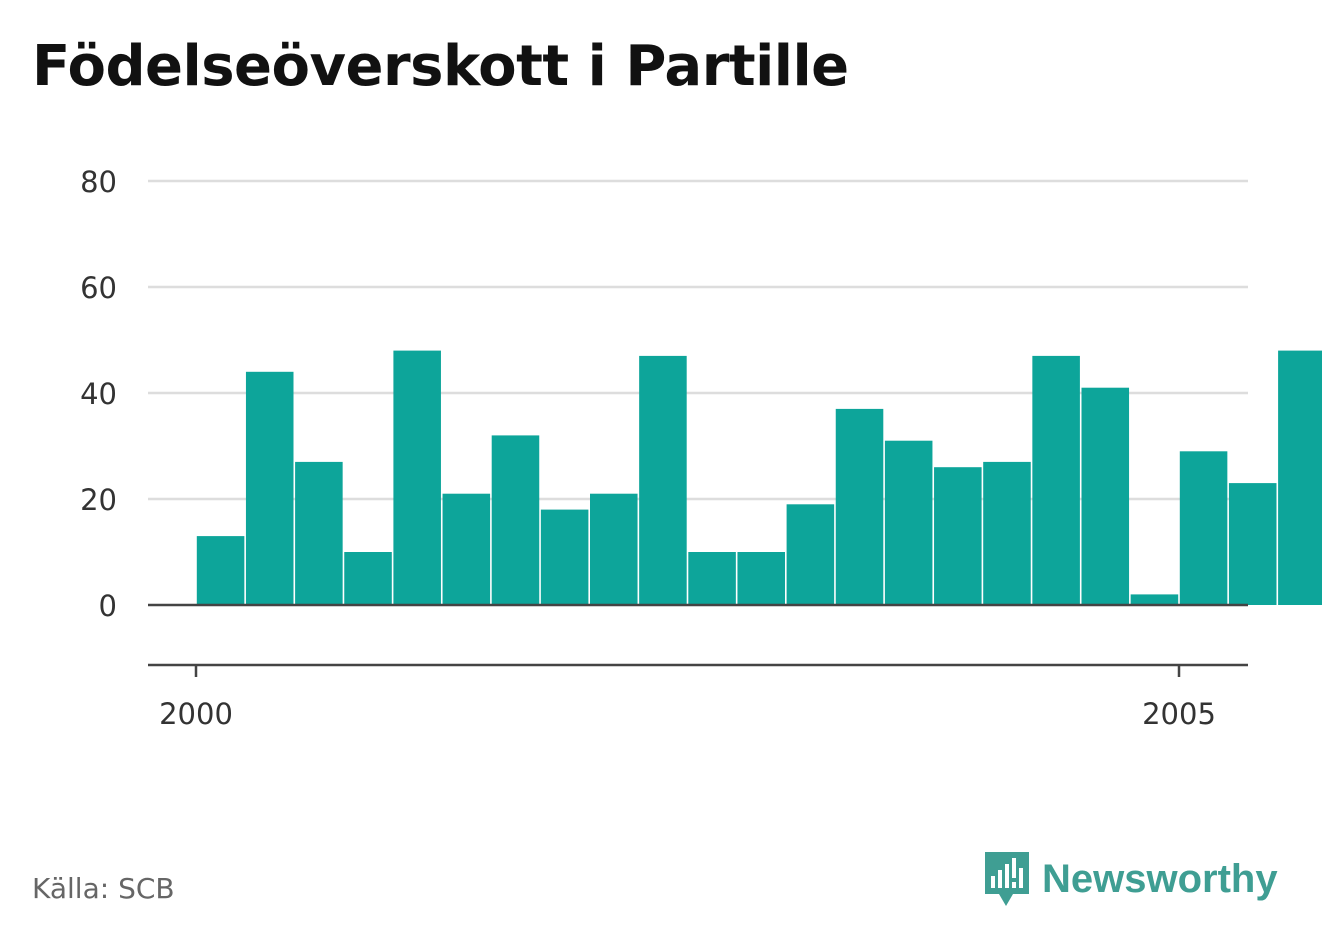  Describe the element at coordinates (196, 714) in the screenshot. I see `x-tick-label-2000: 2000` at that location.